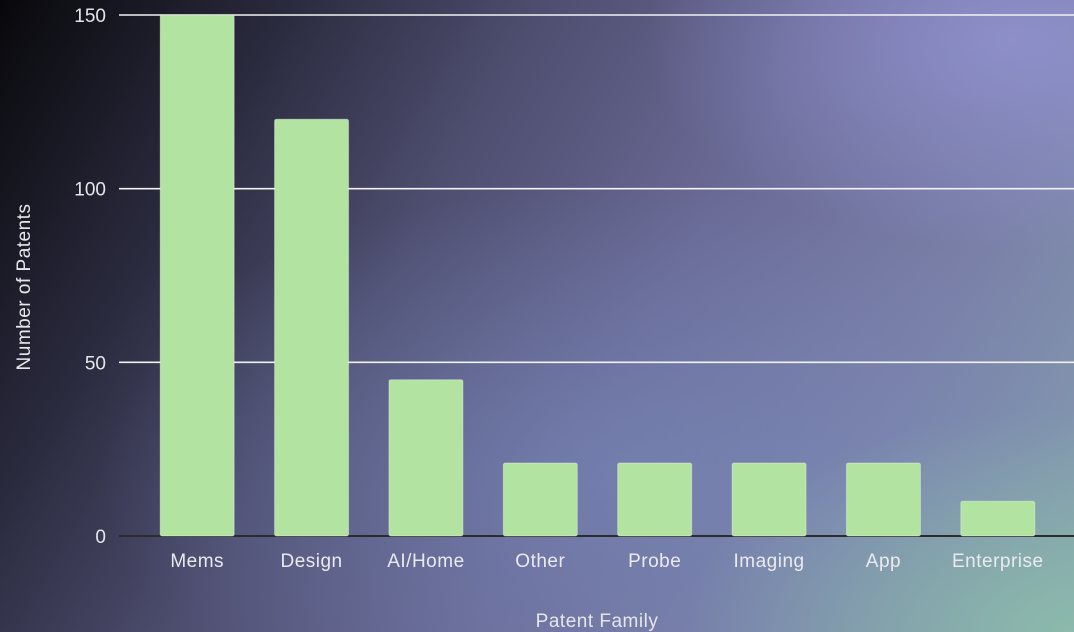 The width and height of the screenshot is (1074, 632). Describe the element at coordinates (311, 561) in the screenshot. I see `x-tick-label: Design` at that location.